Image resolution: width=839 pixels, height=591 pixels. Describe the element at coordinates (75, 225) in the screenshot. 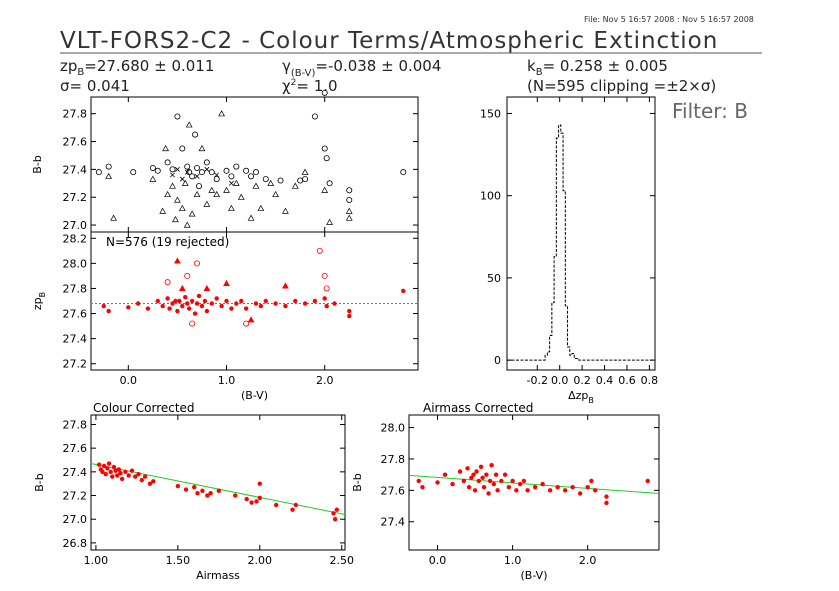

I see `y-tick-label: 27.0` at that location.